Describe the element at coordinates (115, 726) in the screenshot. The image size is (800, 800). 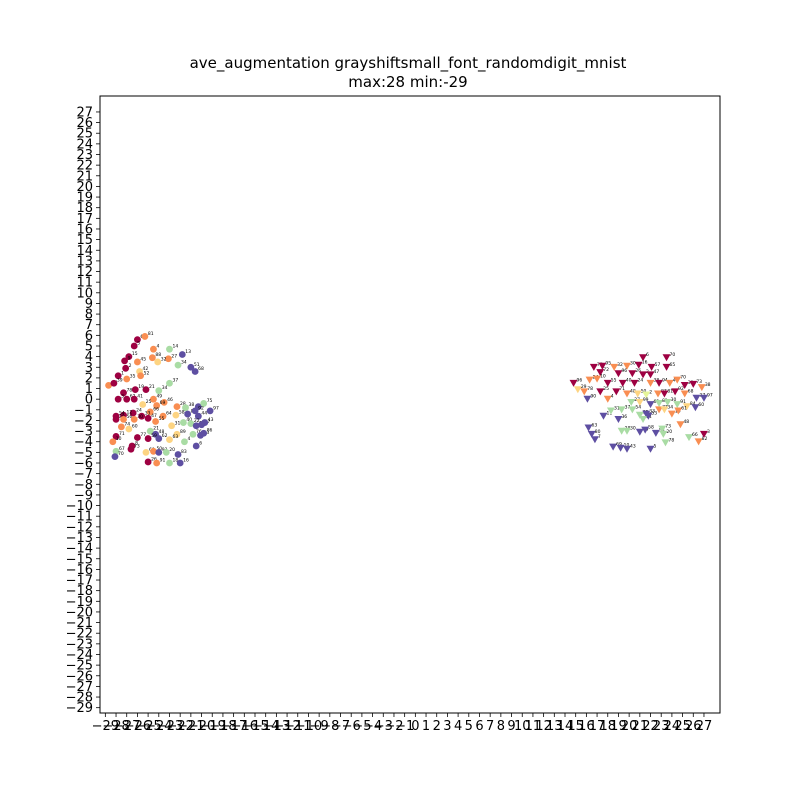
I see `x-tick-label: −28` at that location.